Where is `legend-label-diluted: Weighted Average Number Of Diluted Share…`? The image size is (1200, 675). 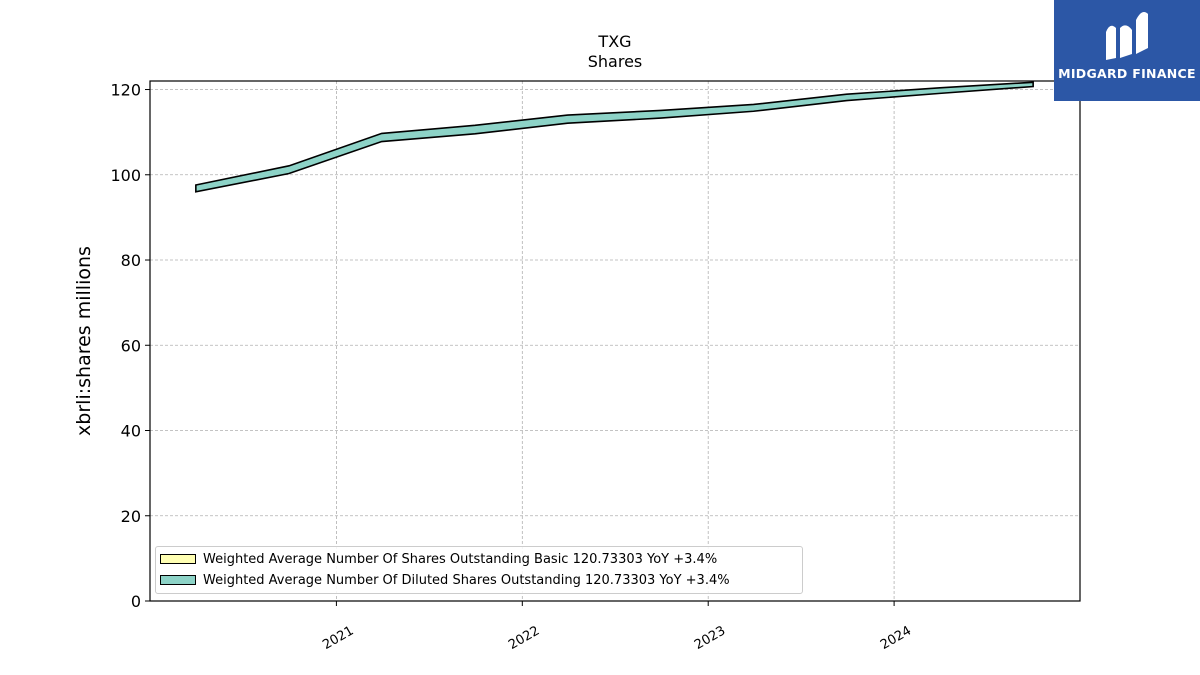
legend-label-diluted: Weighted Average Number Of Diluted Share… is located at coordinates (466, 580).